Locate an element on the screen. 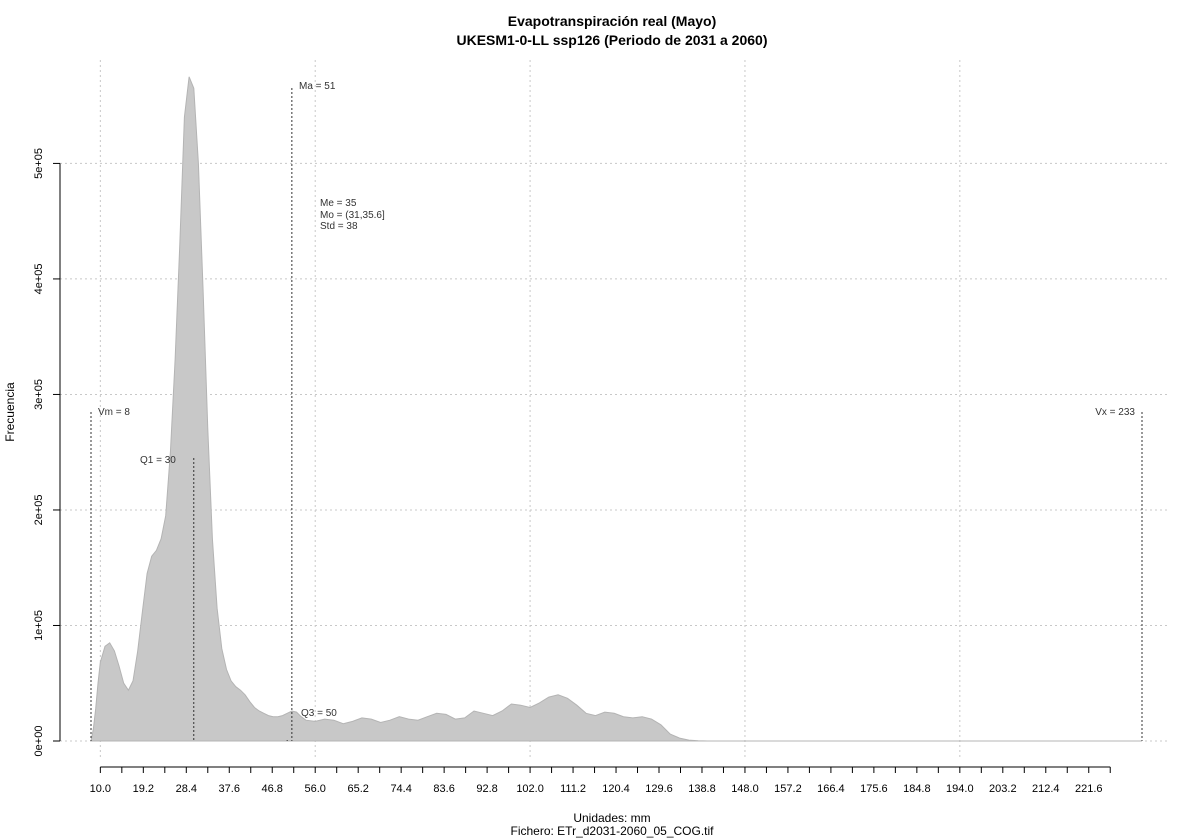 The height and width of the screenshot is (840, 1200). x-tick-label: 65.2 is located at coordinates (357, 789).